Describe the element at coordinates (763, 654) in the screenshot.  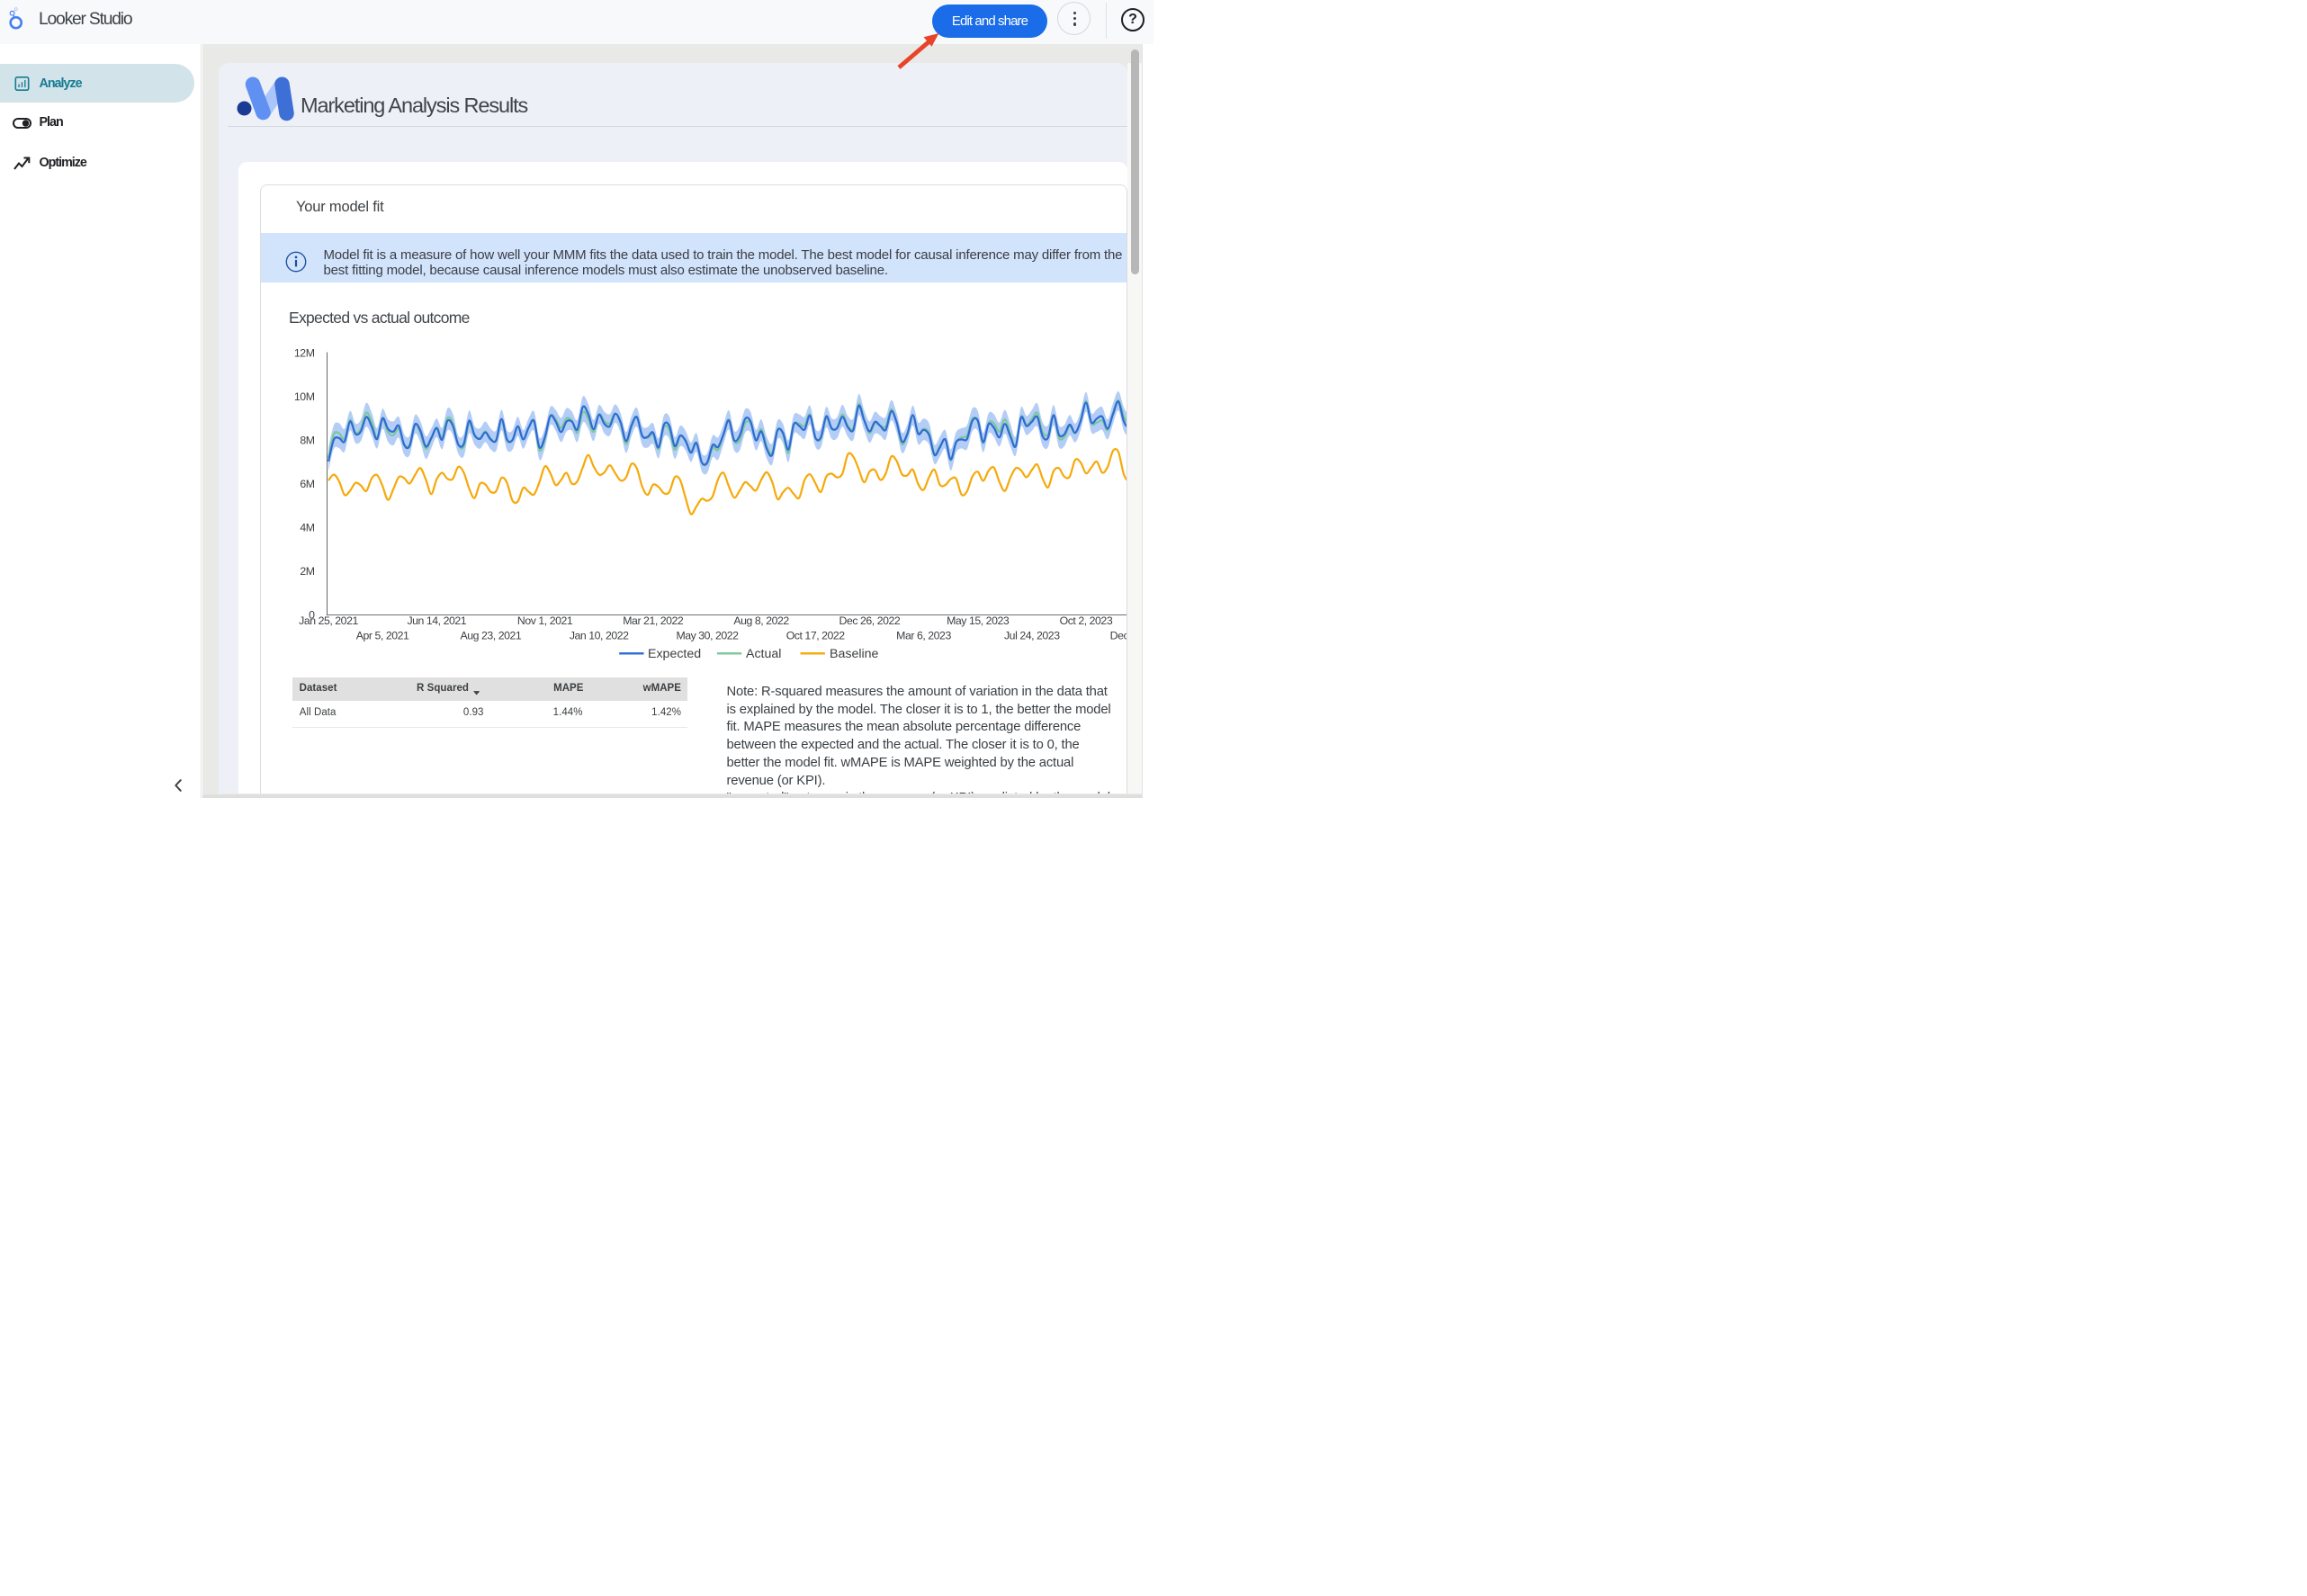
I see `svg-text: Actual` at that location.